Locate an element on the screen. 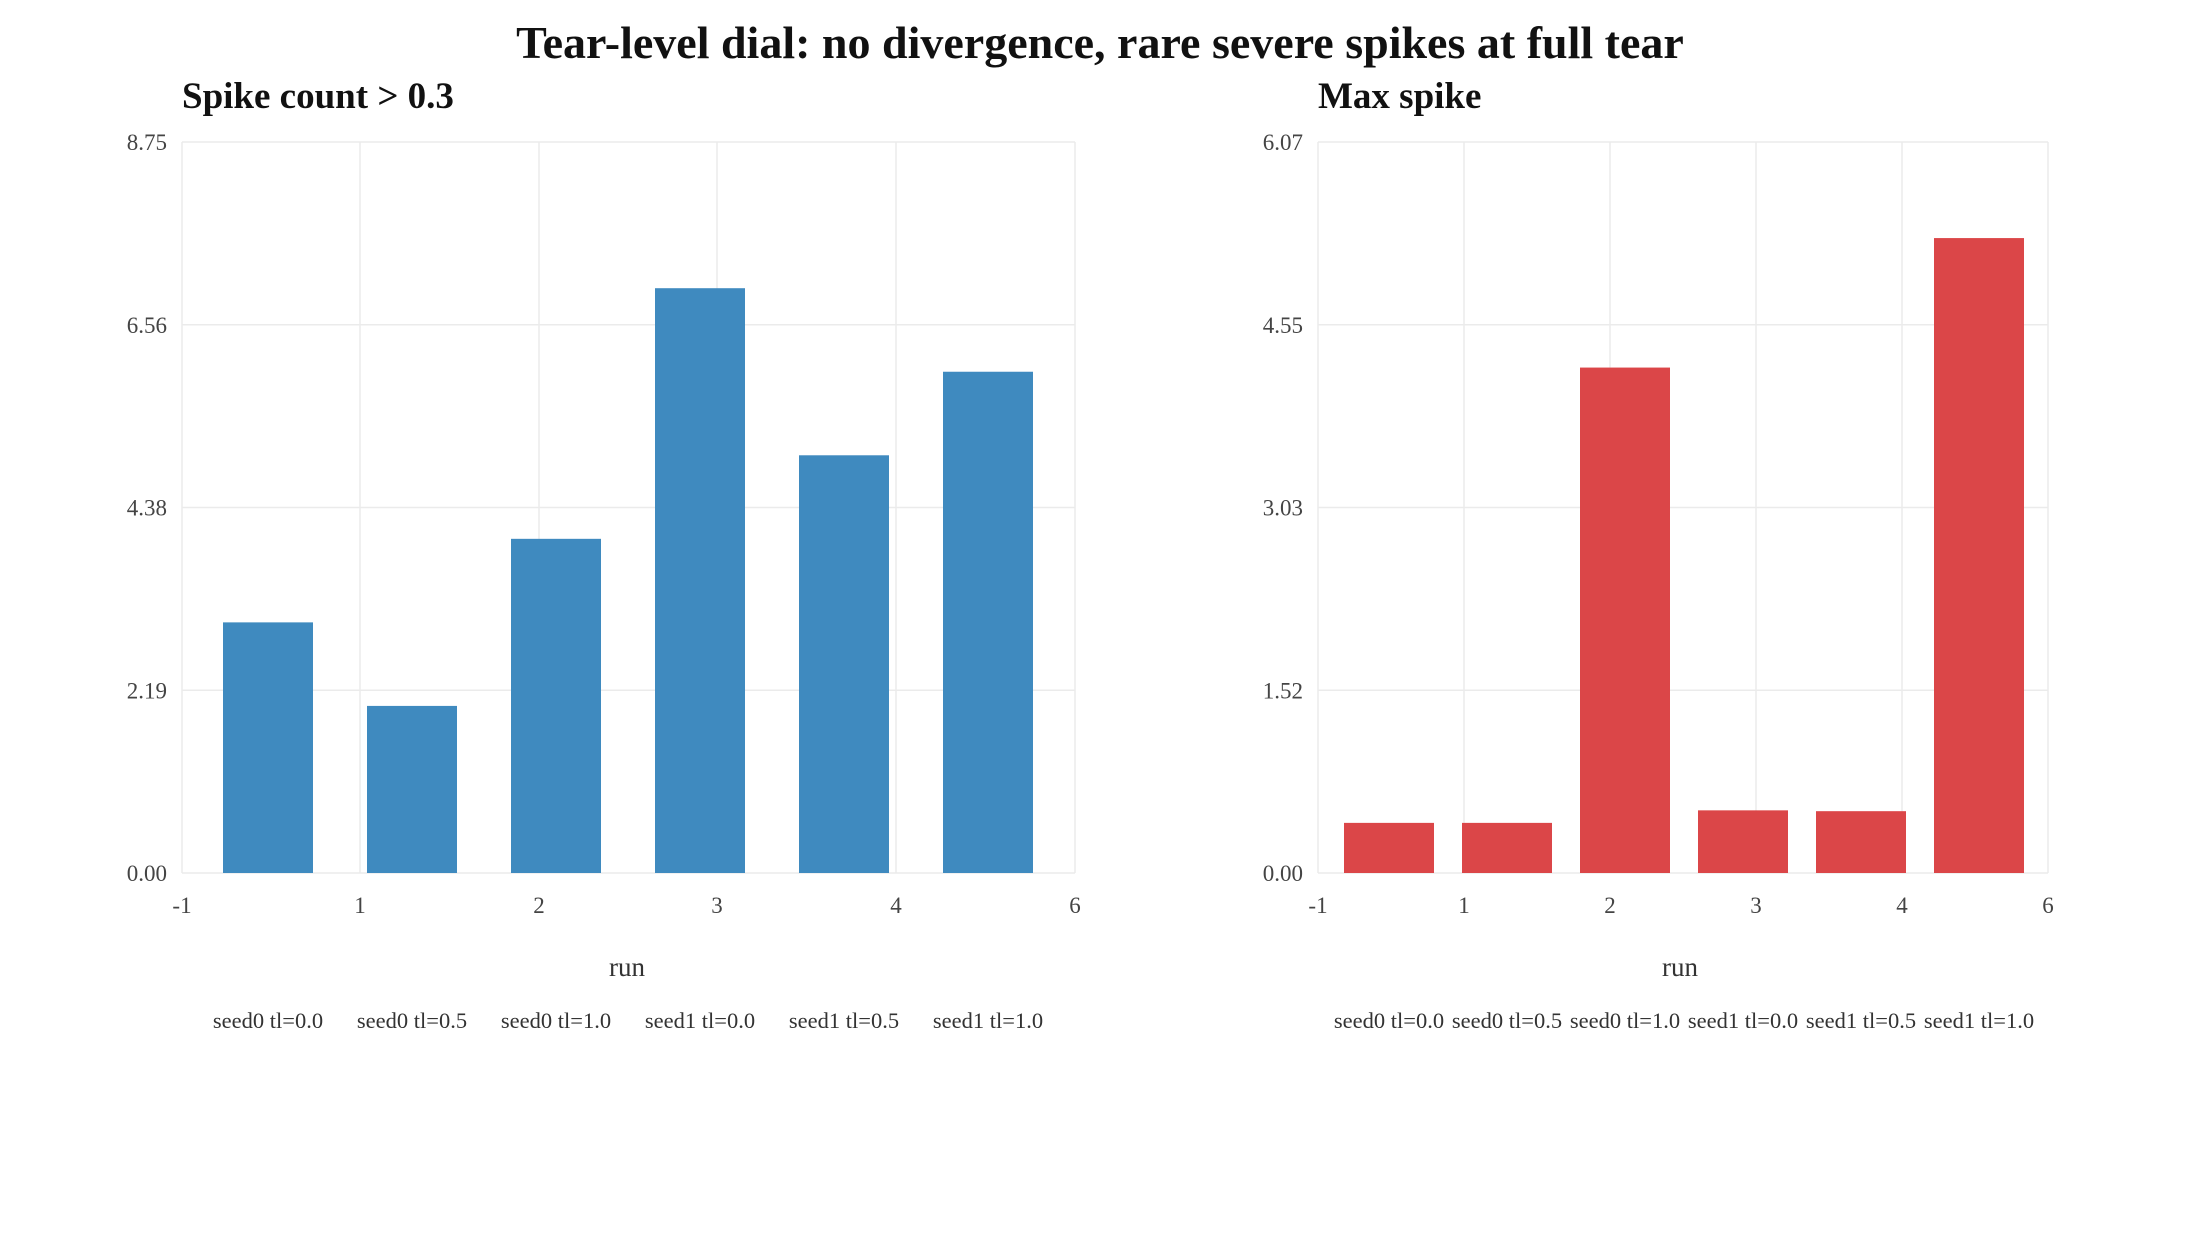 The height and width of the screenshot is (1240, 2200). y-tick-label: 4.38 is located at coordinates (147, 508).